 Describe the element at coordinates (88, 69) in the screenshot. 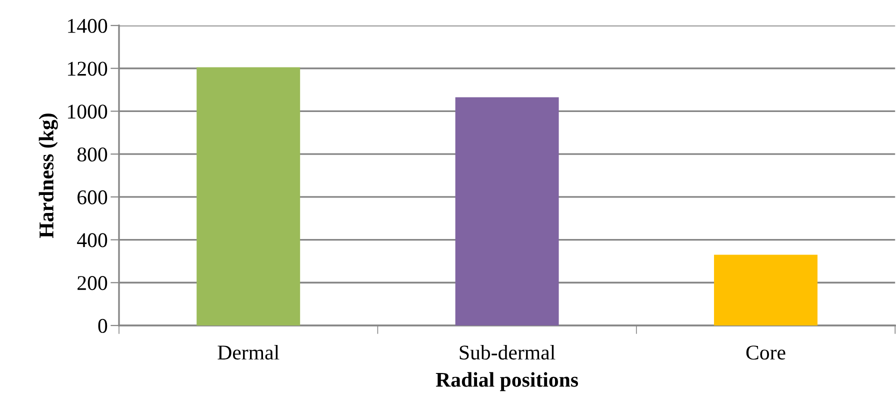

I see `y-tick-label: 1200` at that location.